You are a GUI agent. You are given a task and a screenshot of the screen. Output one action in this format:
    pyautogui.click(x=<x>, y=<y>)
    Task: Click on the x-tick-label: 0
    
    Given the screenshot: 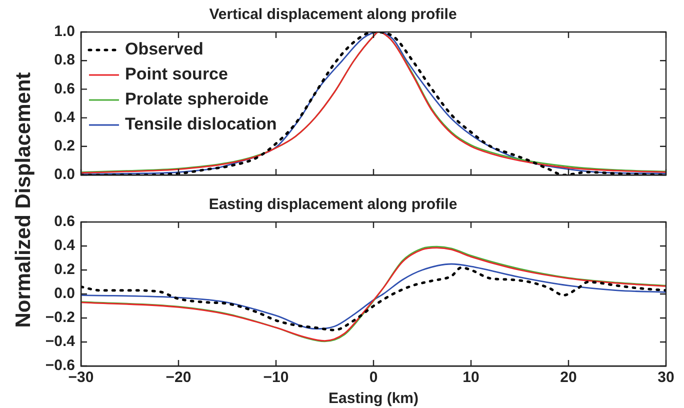 What is the action you would take?
    pyautogui.click(x=373, y=377)
    